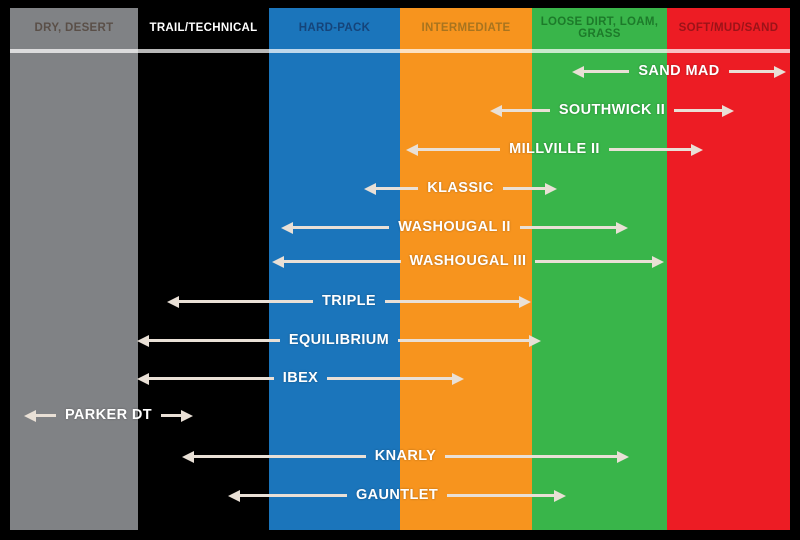  What do you see at coordinates (334, 27) in the screenshot?
I see `terrain-column-header: HARD-PACK` at bounding box center [334, 27].